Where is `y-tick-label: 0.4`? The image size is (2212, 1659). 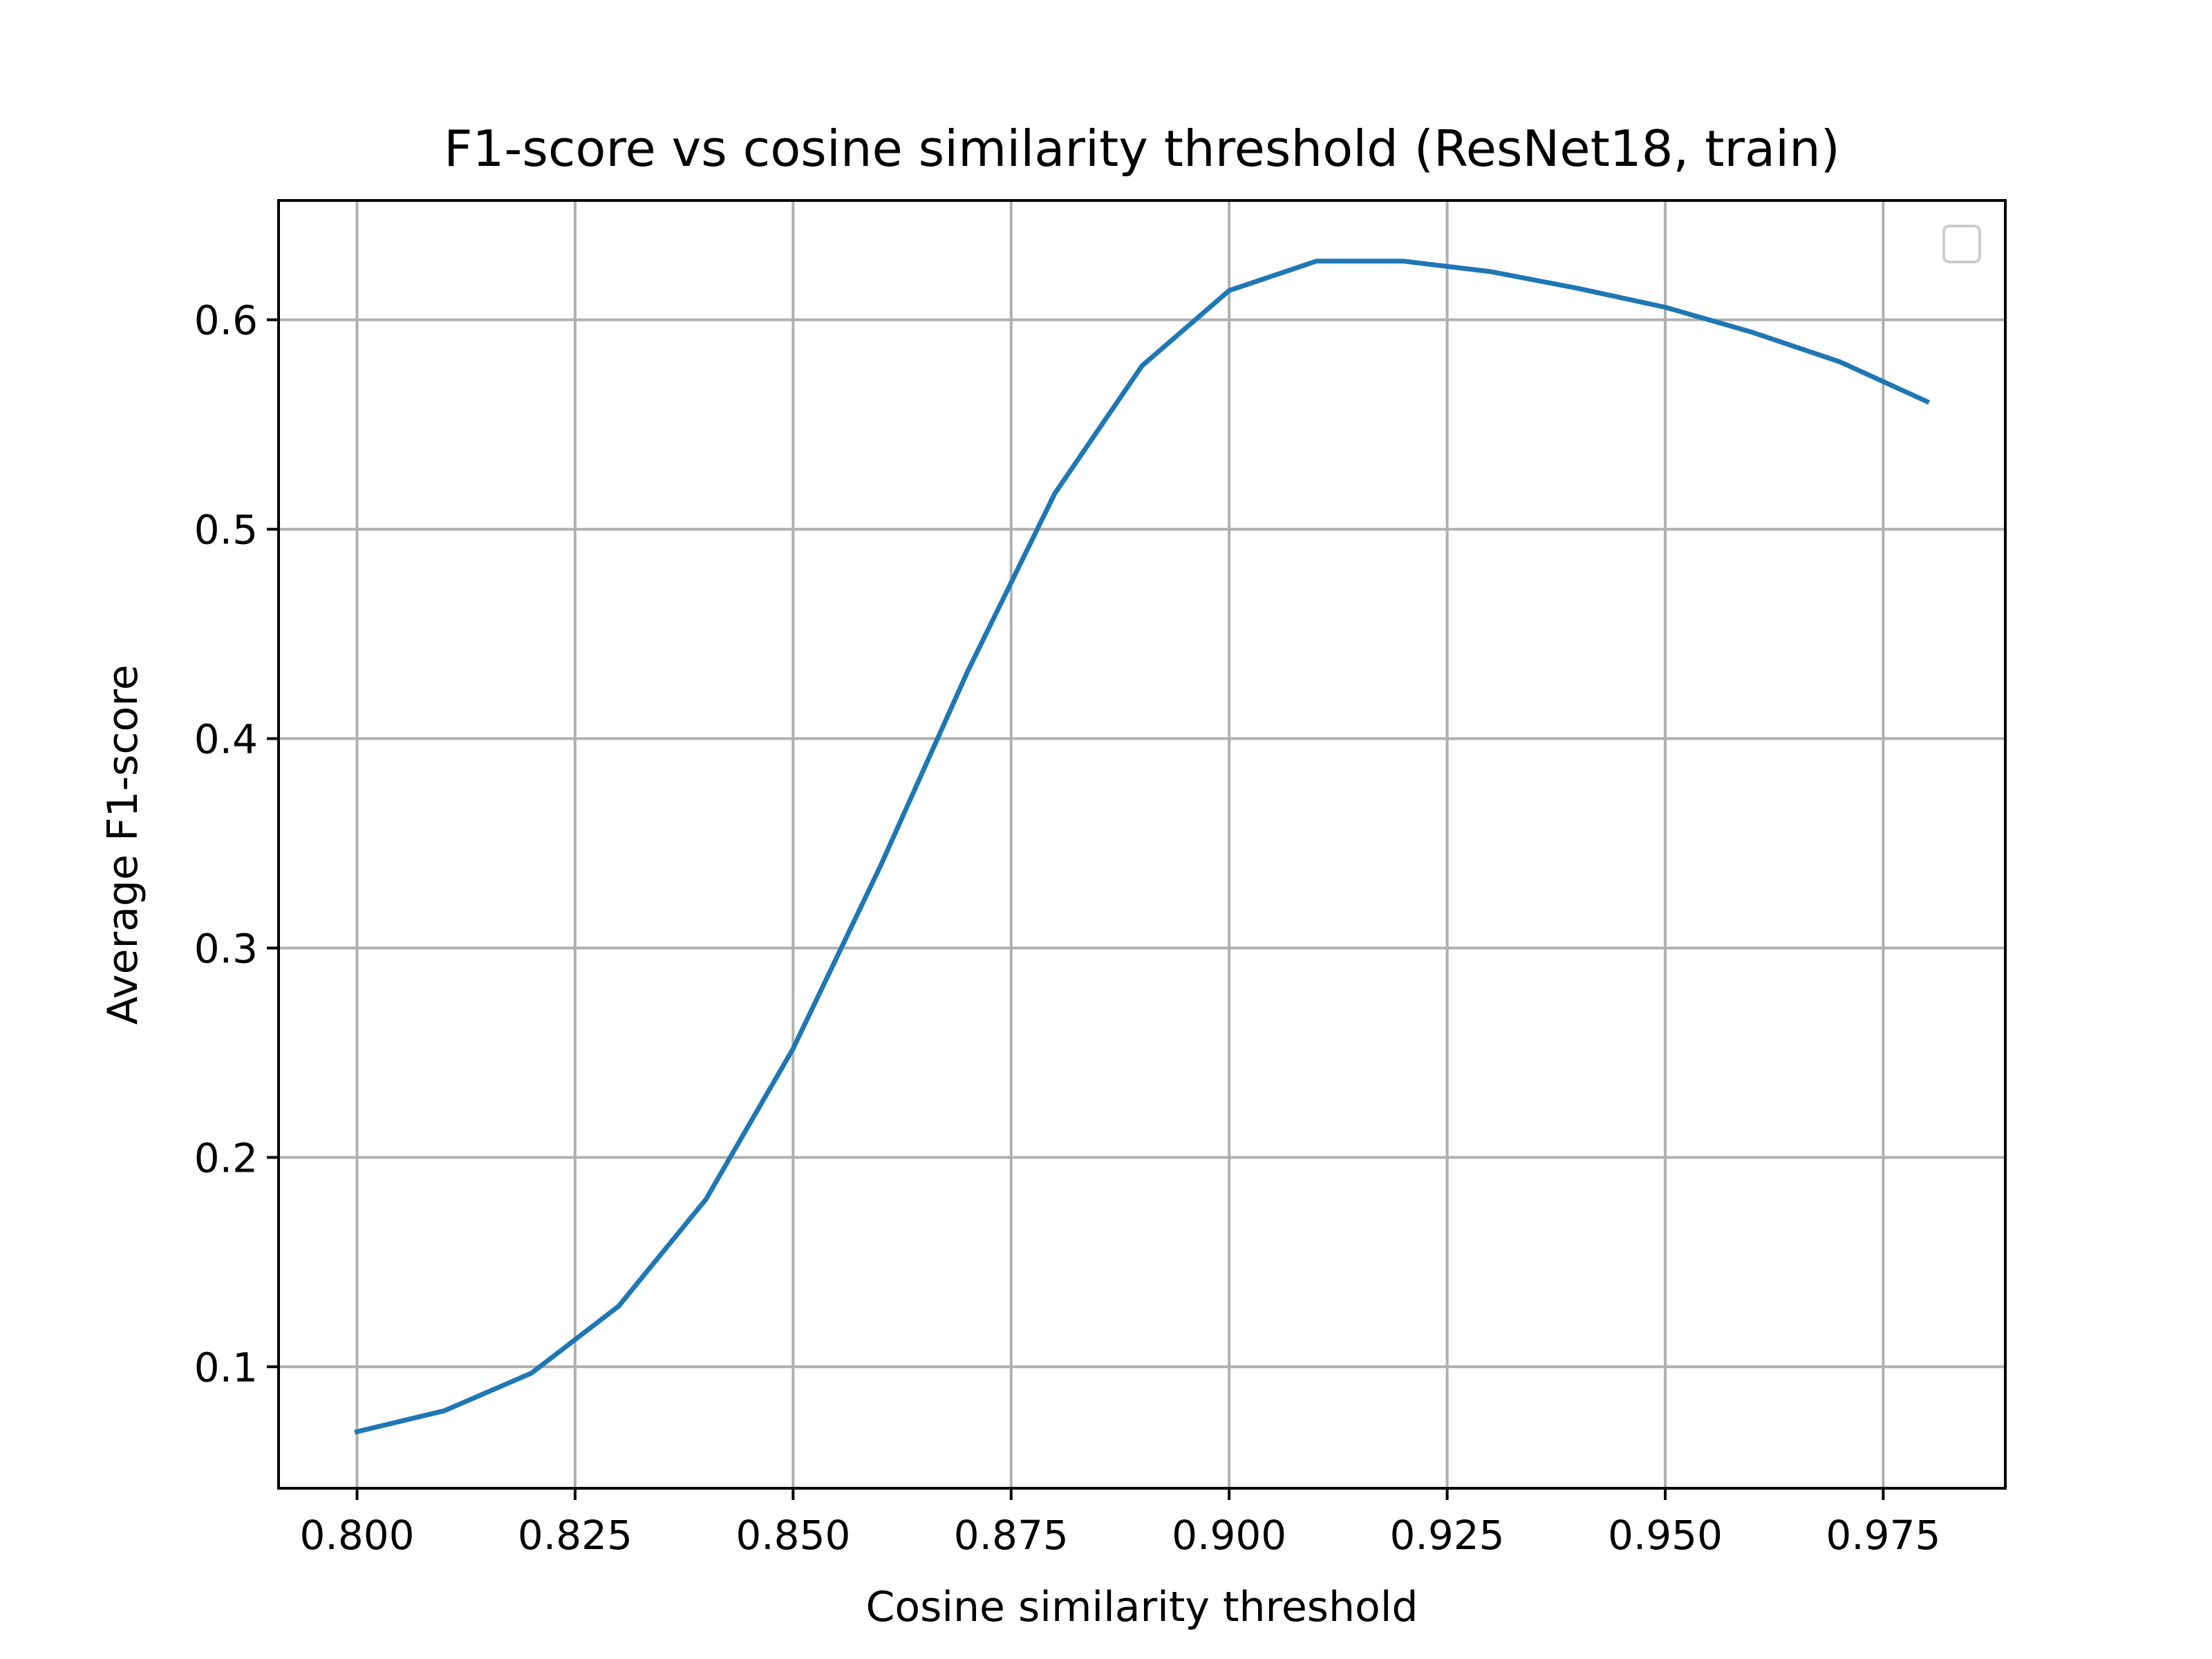
y-tick-label: 0.4 is located at coordinates (226, 739).